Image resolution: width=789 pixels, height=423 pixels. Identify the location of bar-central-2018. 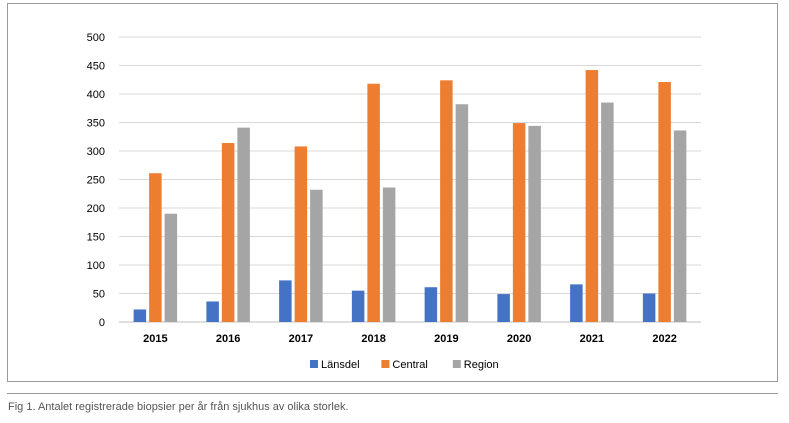
(373, 203).